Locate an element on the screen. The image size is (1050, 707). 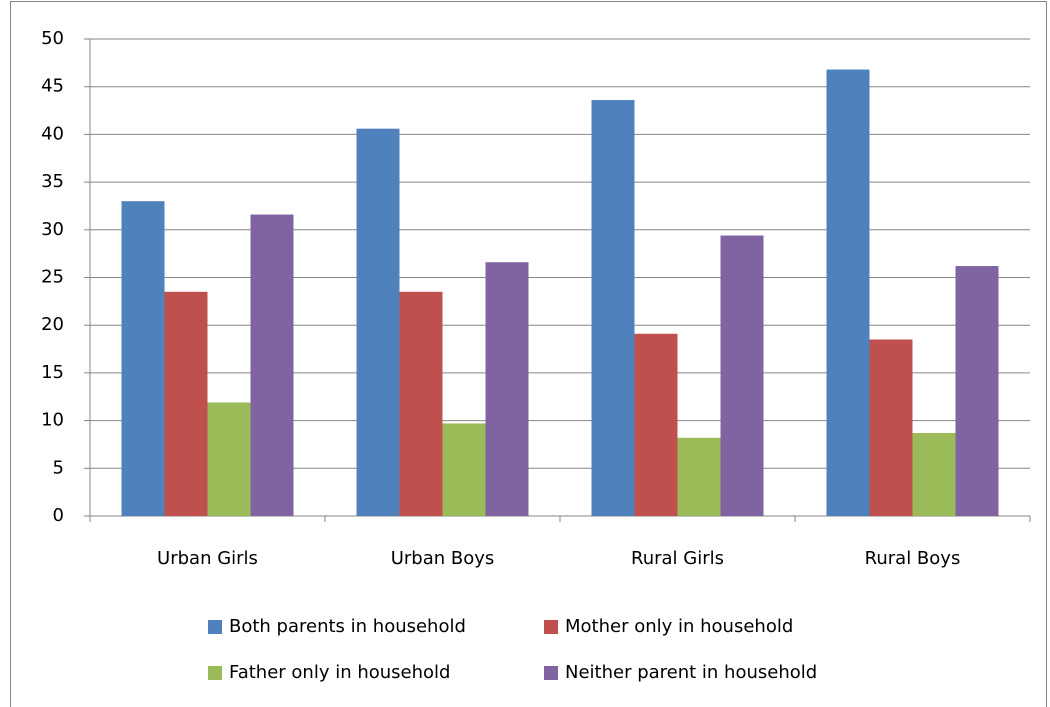
y-tick-label: 5 is located at coordinates (58, 467).